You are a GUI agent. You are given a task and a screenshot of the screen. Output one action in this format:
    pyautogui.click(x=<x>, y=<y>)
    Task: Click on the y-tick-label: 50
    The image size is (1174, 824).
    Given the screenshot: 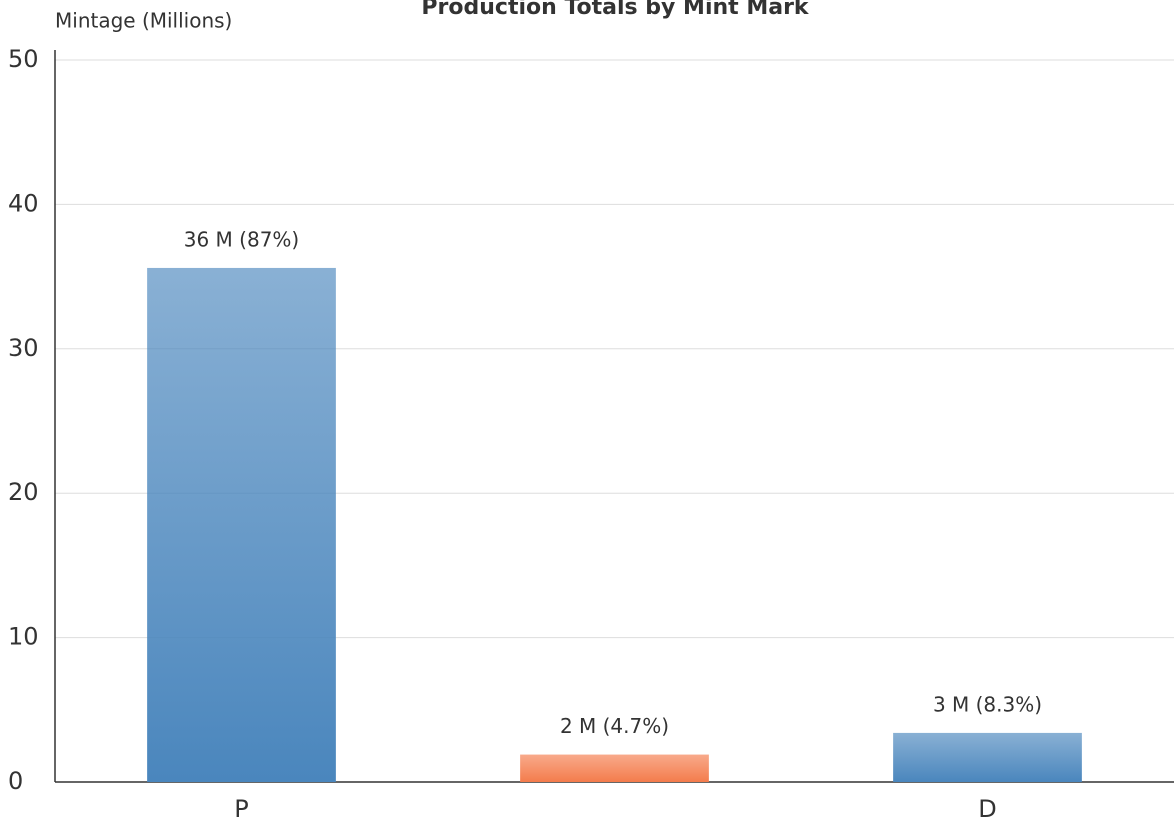 What is the action you would take?
    pyautogui.click(x=23, y=59)
    